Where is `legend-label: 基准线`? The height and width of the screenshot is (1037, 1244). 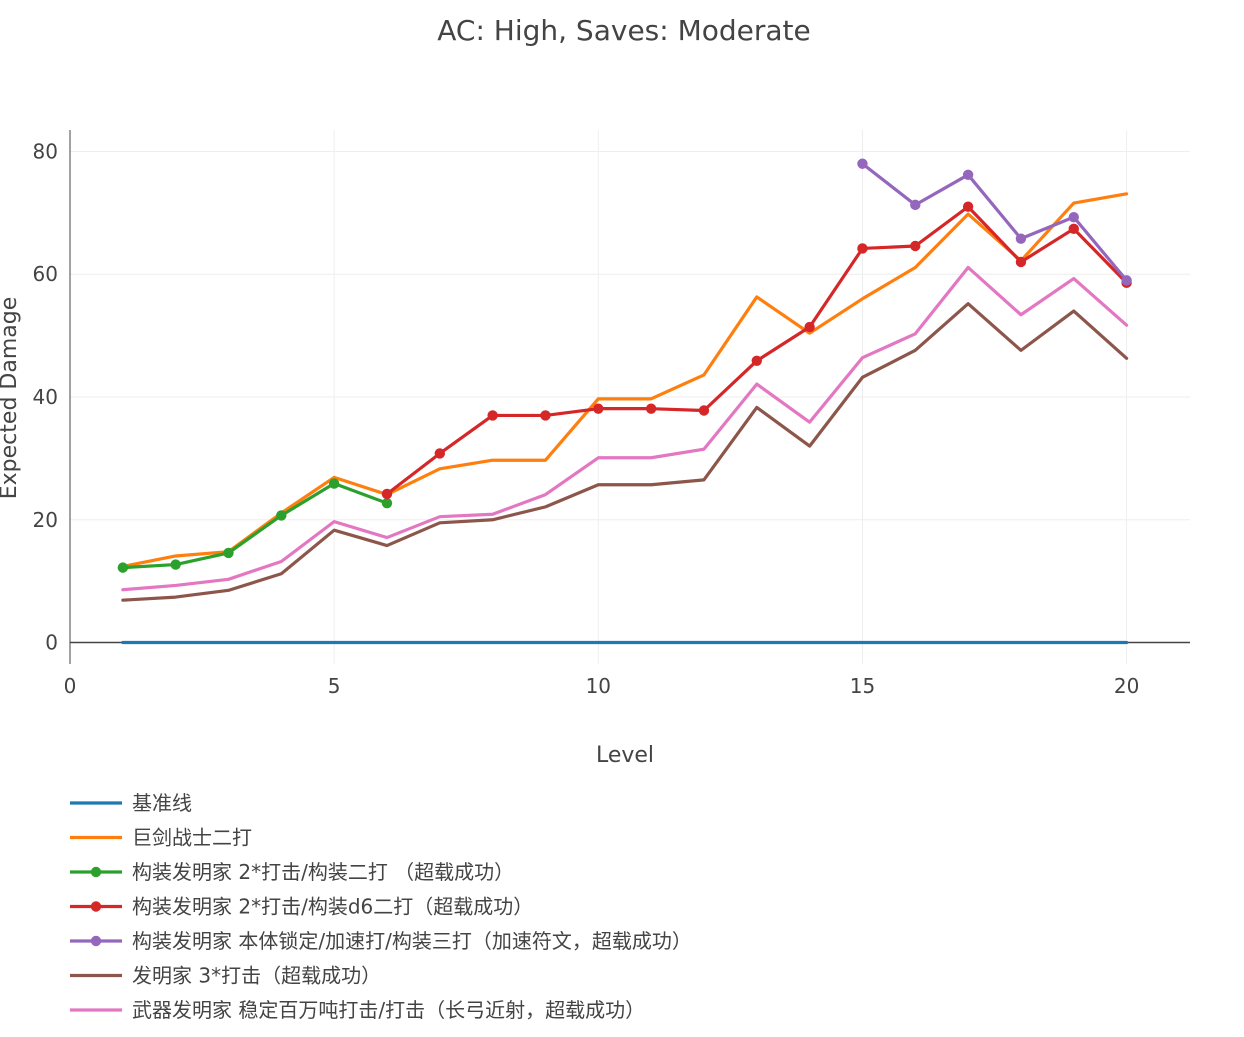
legend-label: 基准线 is located at coordinates (162, 803).